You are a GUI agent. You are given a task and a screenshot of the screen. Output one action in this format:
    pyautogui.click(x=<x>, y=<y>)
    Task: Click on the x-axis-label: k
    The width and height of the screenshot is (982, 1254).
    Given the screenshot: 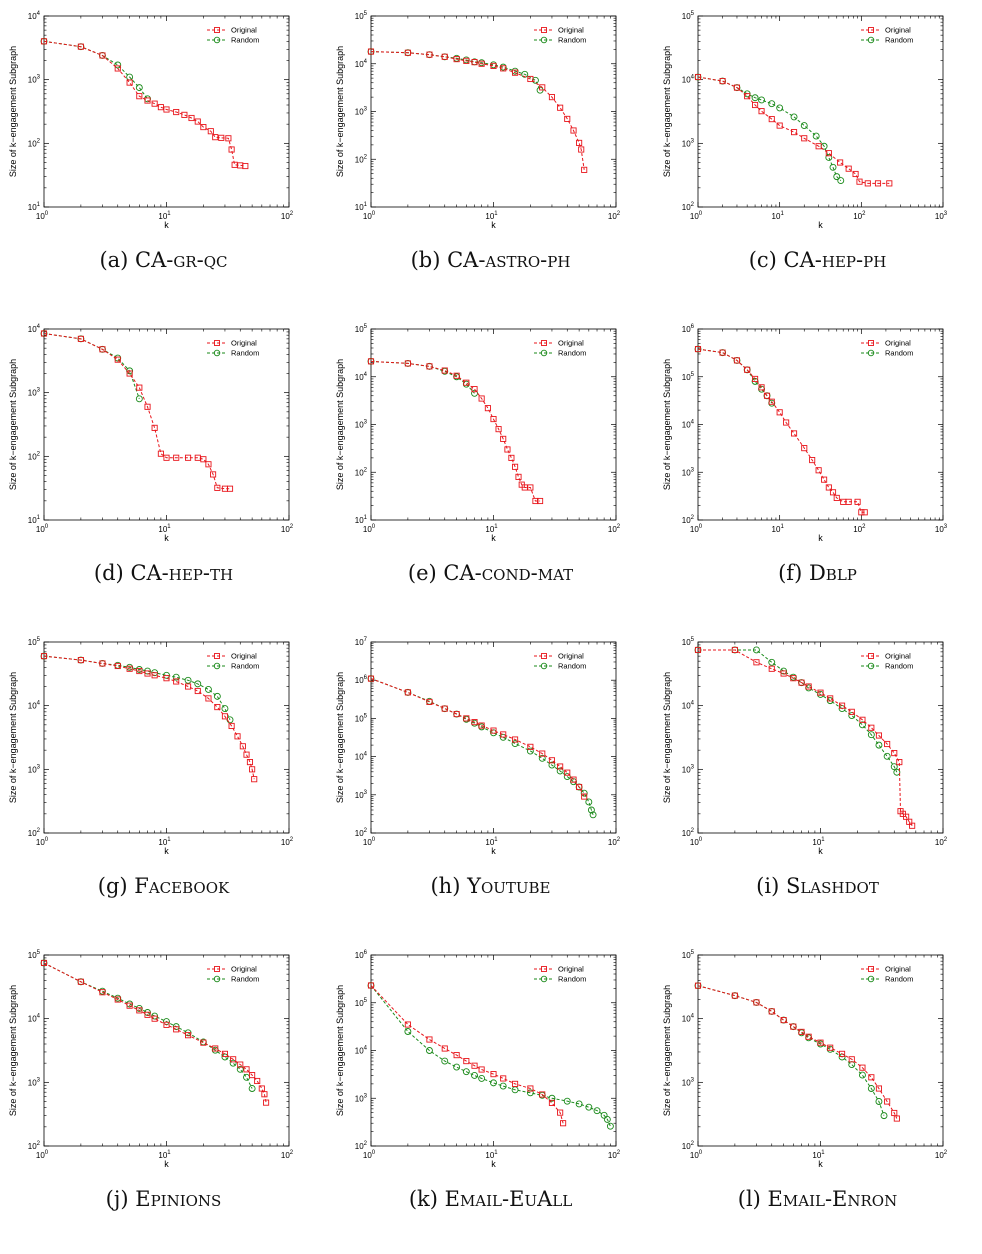 What is the action you would take?
    pyautogui.click(x=166, y=225)
    